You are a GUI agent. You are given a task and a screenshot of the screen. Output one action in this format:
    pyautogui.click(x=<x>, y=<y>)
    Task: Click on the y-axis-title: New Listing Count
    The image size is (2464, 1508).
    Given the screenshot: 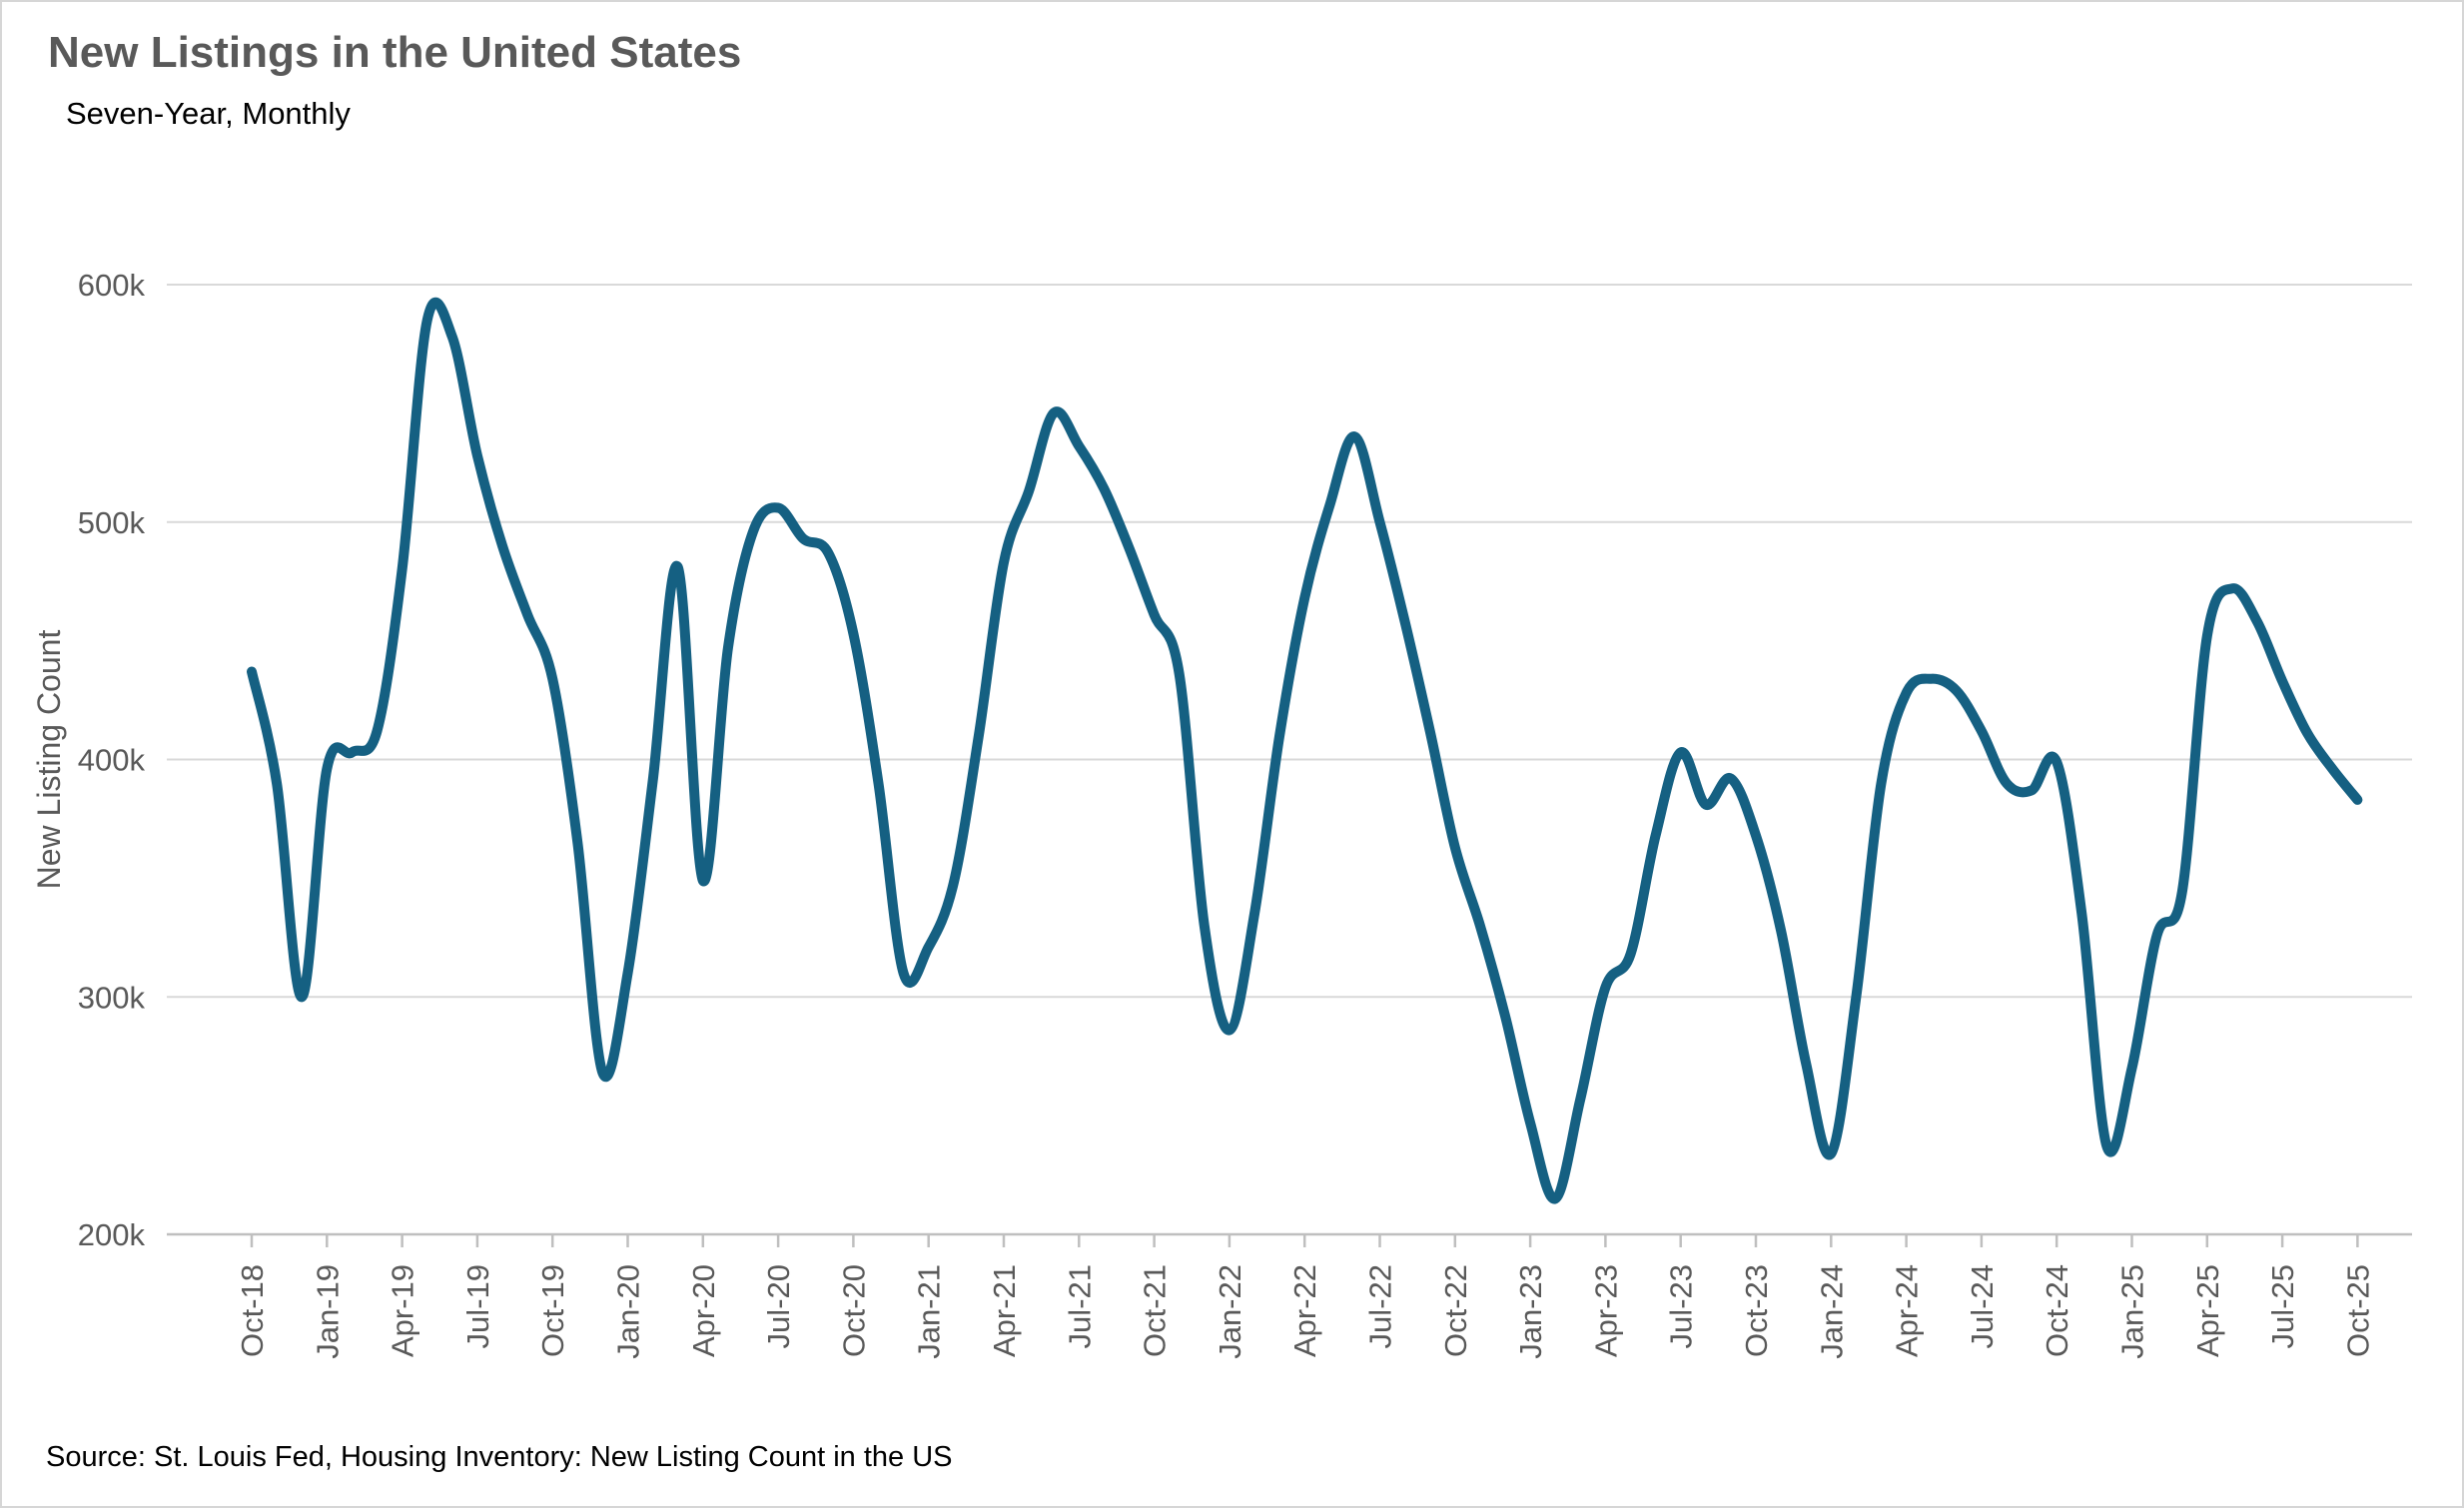 What is the action you would take?
    pyautogui.click(x=49, y=760)
    